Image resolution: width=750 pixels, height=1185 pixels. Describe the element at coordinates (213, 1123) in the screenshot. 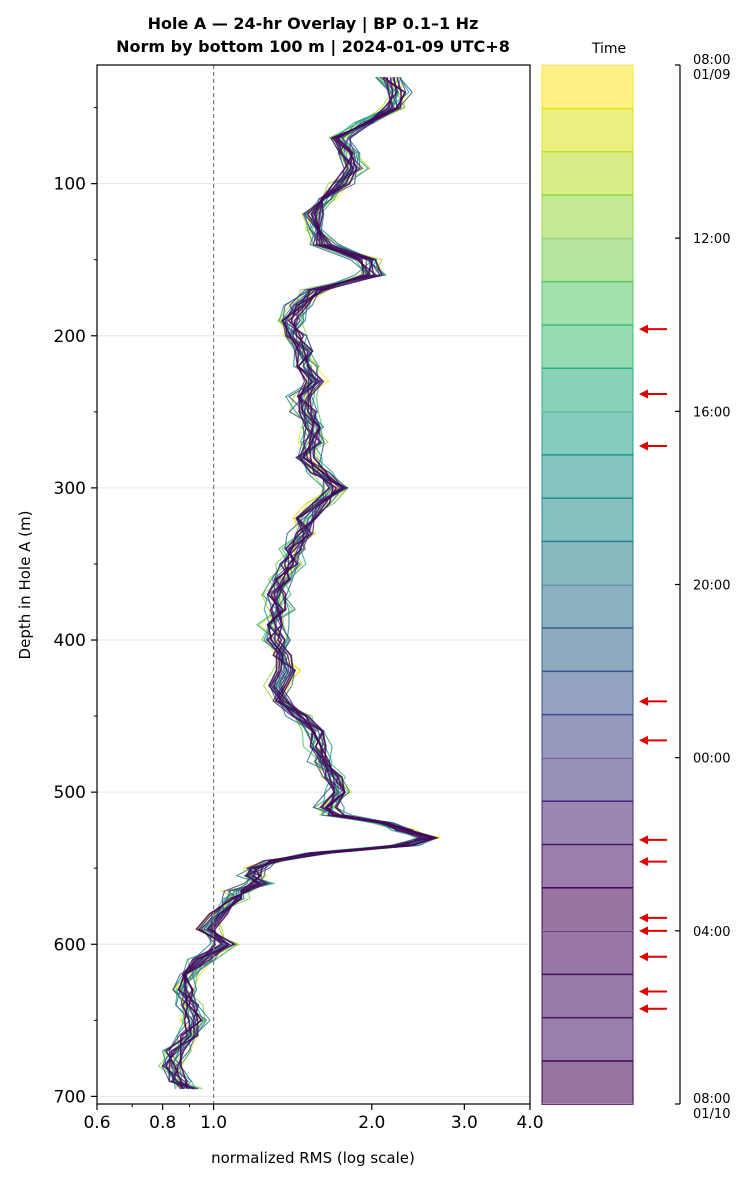

I see `x-tick-label: 1.0` at that location.